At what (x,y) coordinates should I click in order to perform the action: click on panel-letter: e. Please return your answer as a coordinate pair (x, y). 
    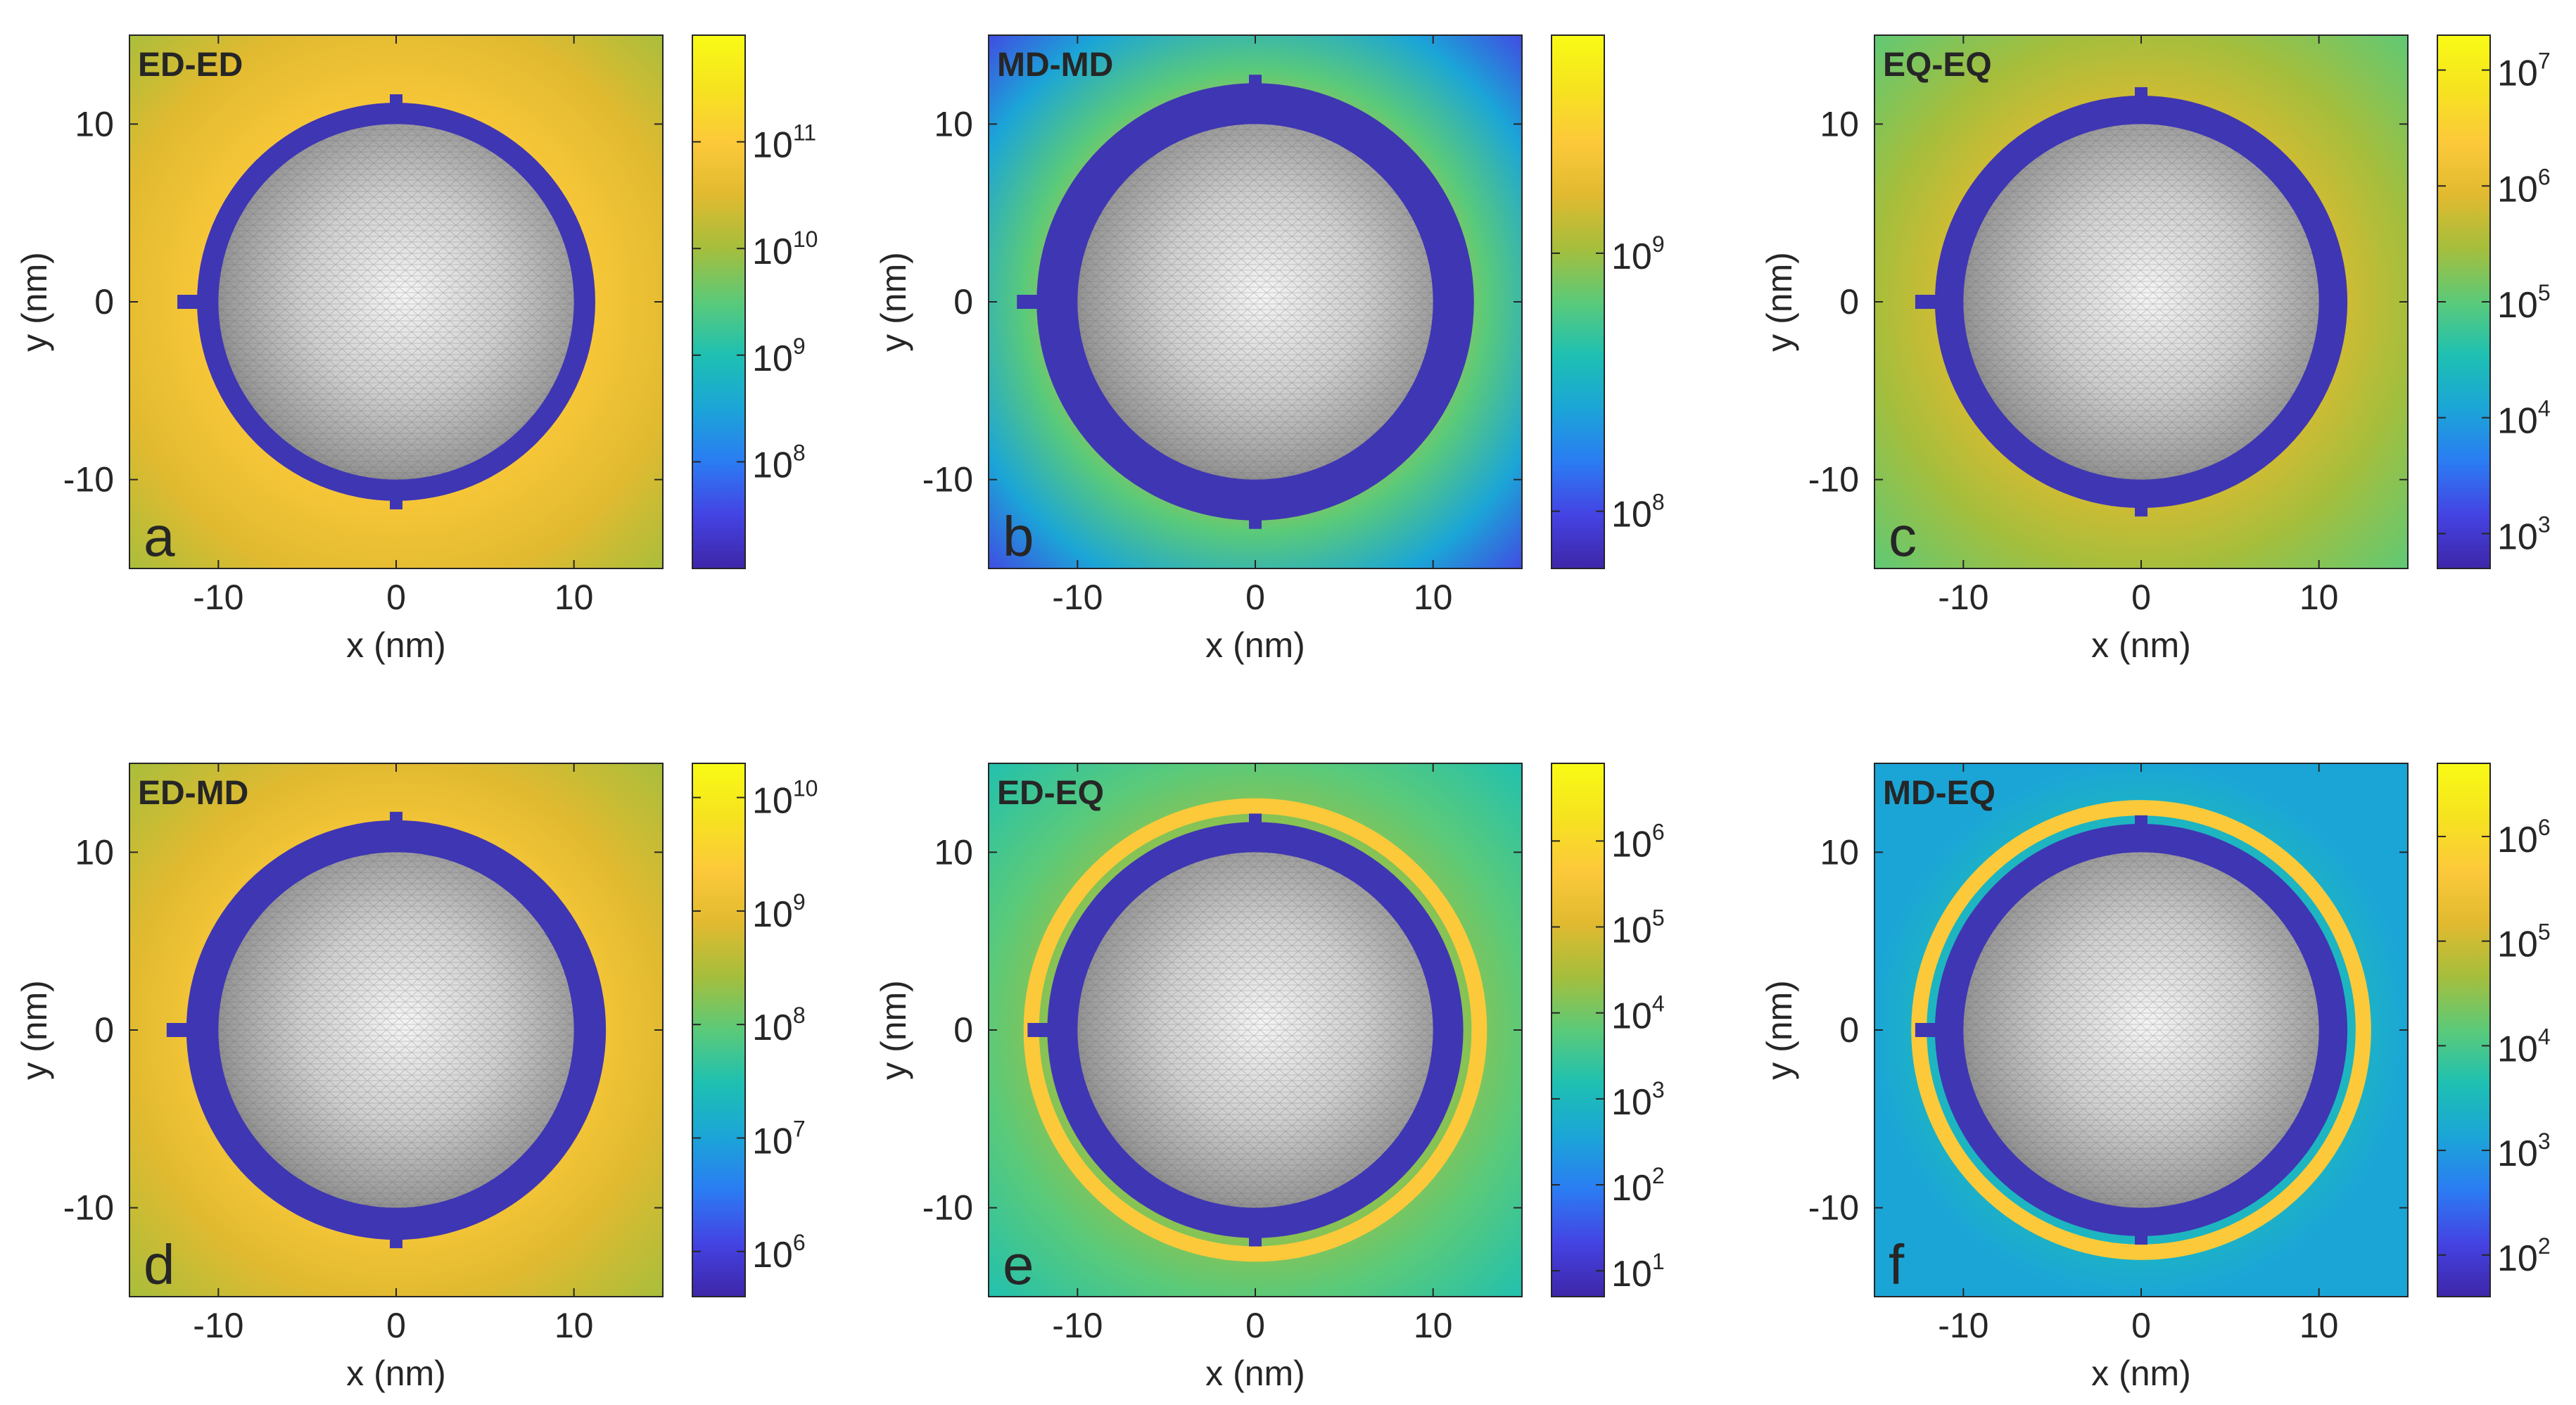
    Looking at the image, I should click on (1018, 1264).